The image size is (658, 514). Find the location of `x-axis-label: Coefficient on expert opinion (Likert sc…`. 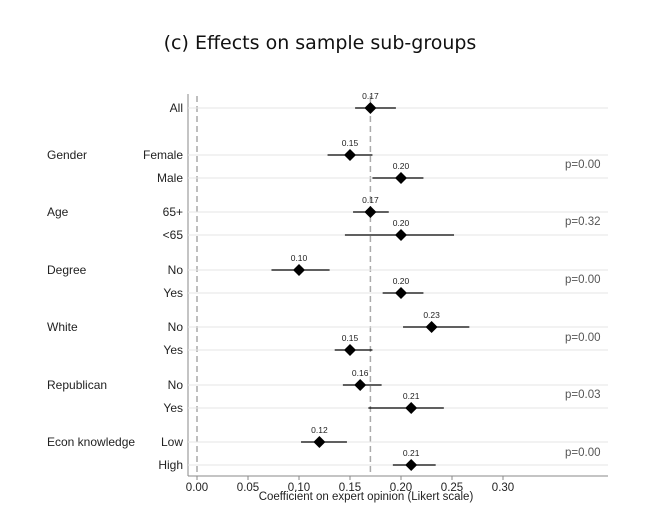

x-axis-label: Coefficient on expert opinion (Likert sc… is located at coordinates (366, 497).